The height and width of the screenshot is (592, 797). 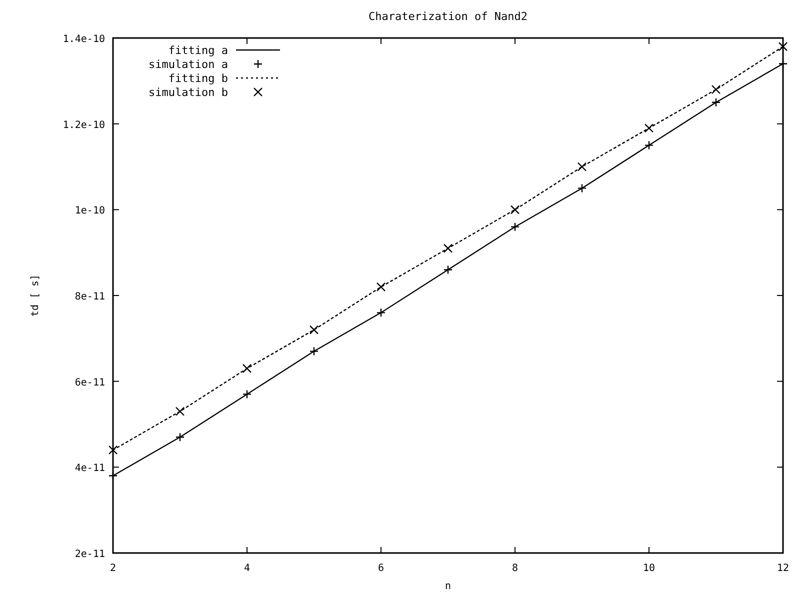 What do you see at coordinates (89, 211) in the screenshot?
I see `y-tick-label: 1e-10` at bounding box center [89, 211].